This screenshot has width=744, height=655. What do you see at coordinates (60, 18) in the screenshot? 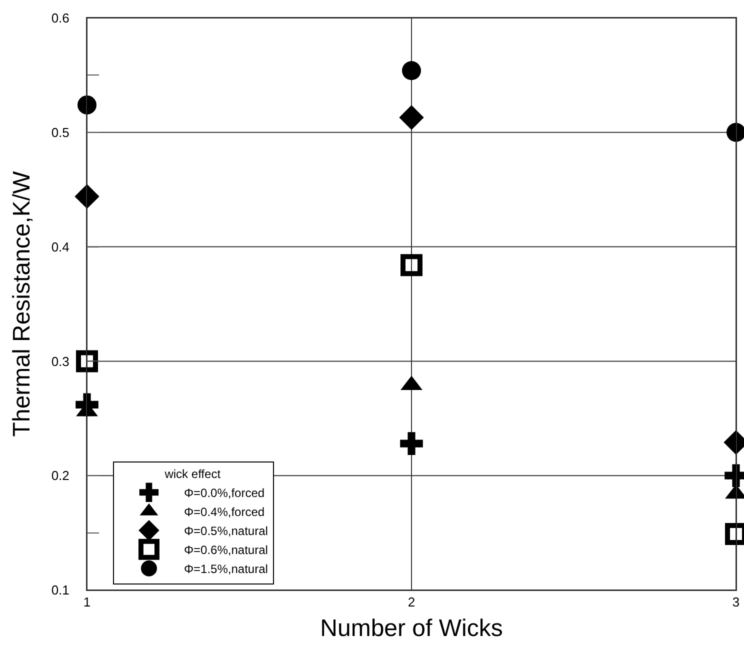
I see `y-tick-label: 0.6` at bounding box center [60, 18].